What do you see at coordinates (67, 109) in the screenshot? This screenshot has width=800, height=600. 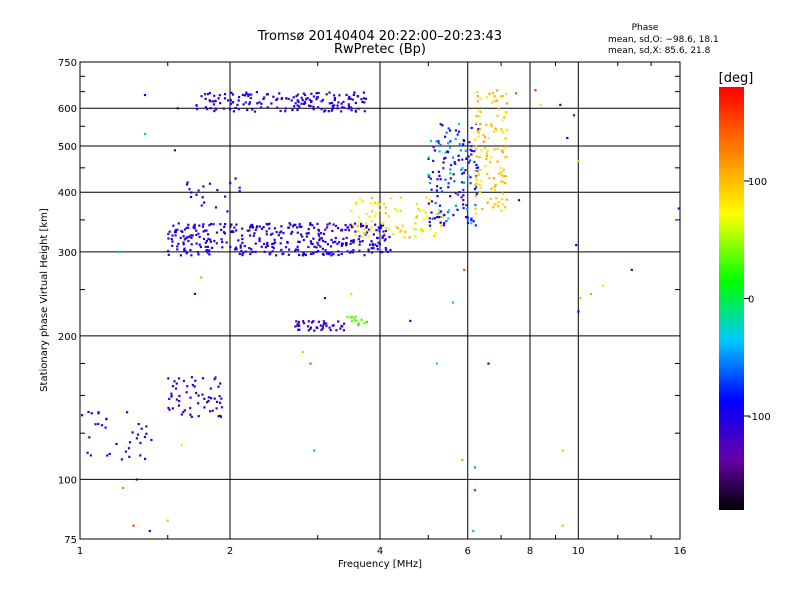 I see `y-tick-label: 600` at bounding box center [67, 109].